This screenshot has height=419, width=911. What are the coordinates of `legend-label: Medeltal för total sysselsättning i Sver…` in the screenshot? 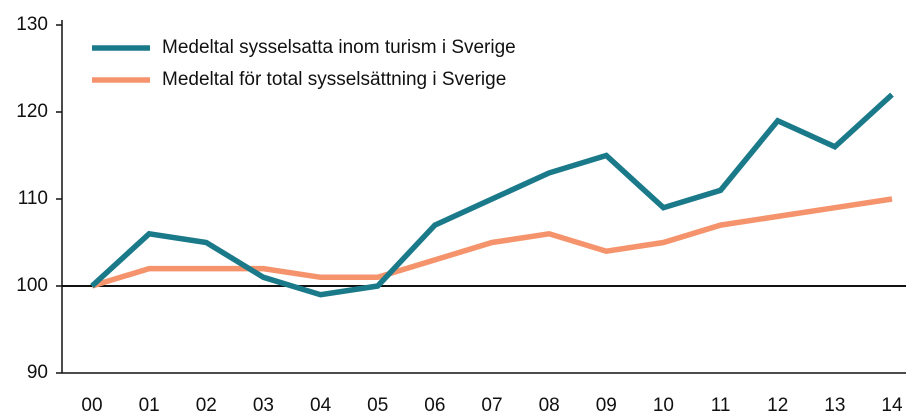 It's located at (334, 79).